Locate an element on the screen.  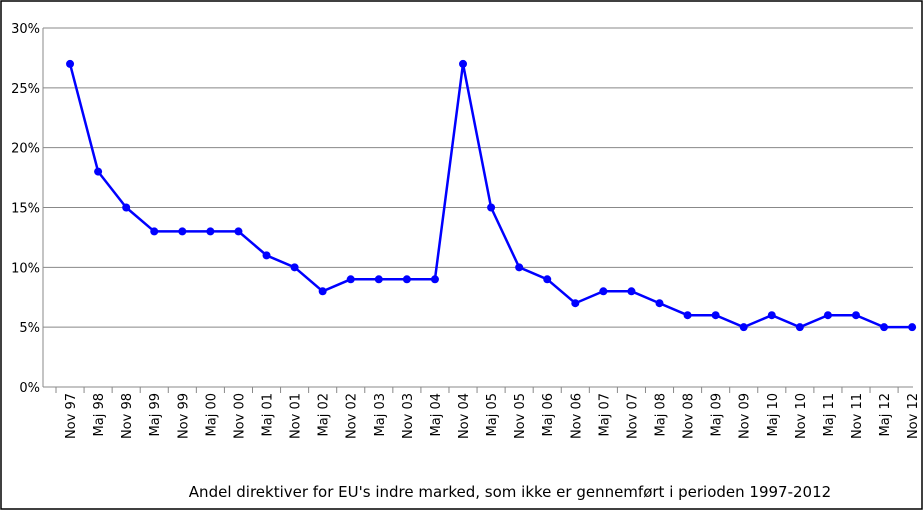
x-tick-label: Nov 04 is located at coordinates (464, 416).